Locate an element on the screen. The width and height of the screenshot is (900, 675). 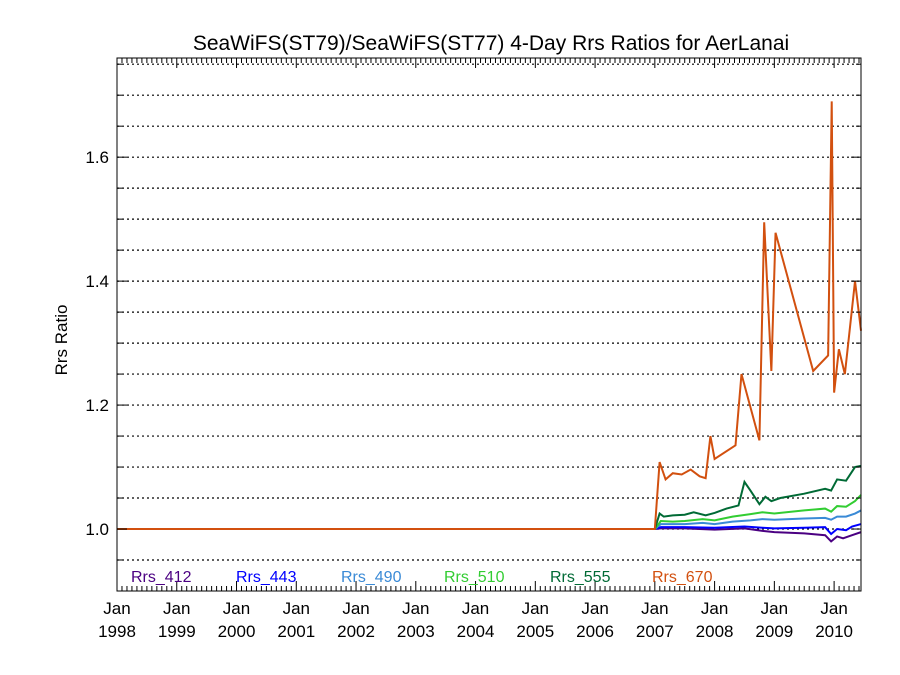
legend-item-rrs-510: Rrs_510 is located at coordinates (474, 577).